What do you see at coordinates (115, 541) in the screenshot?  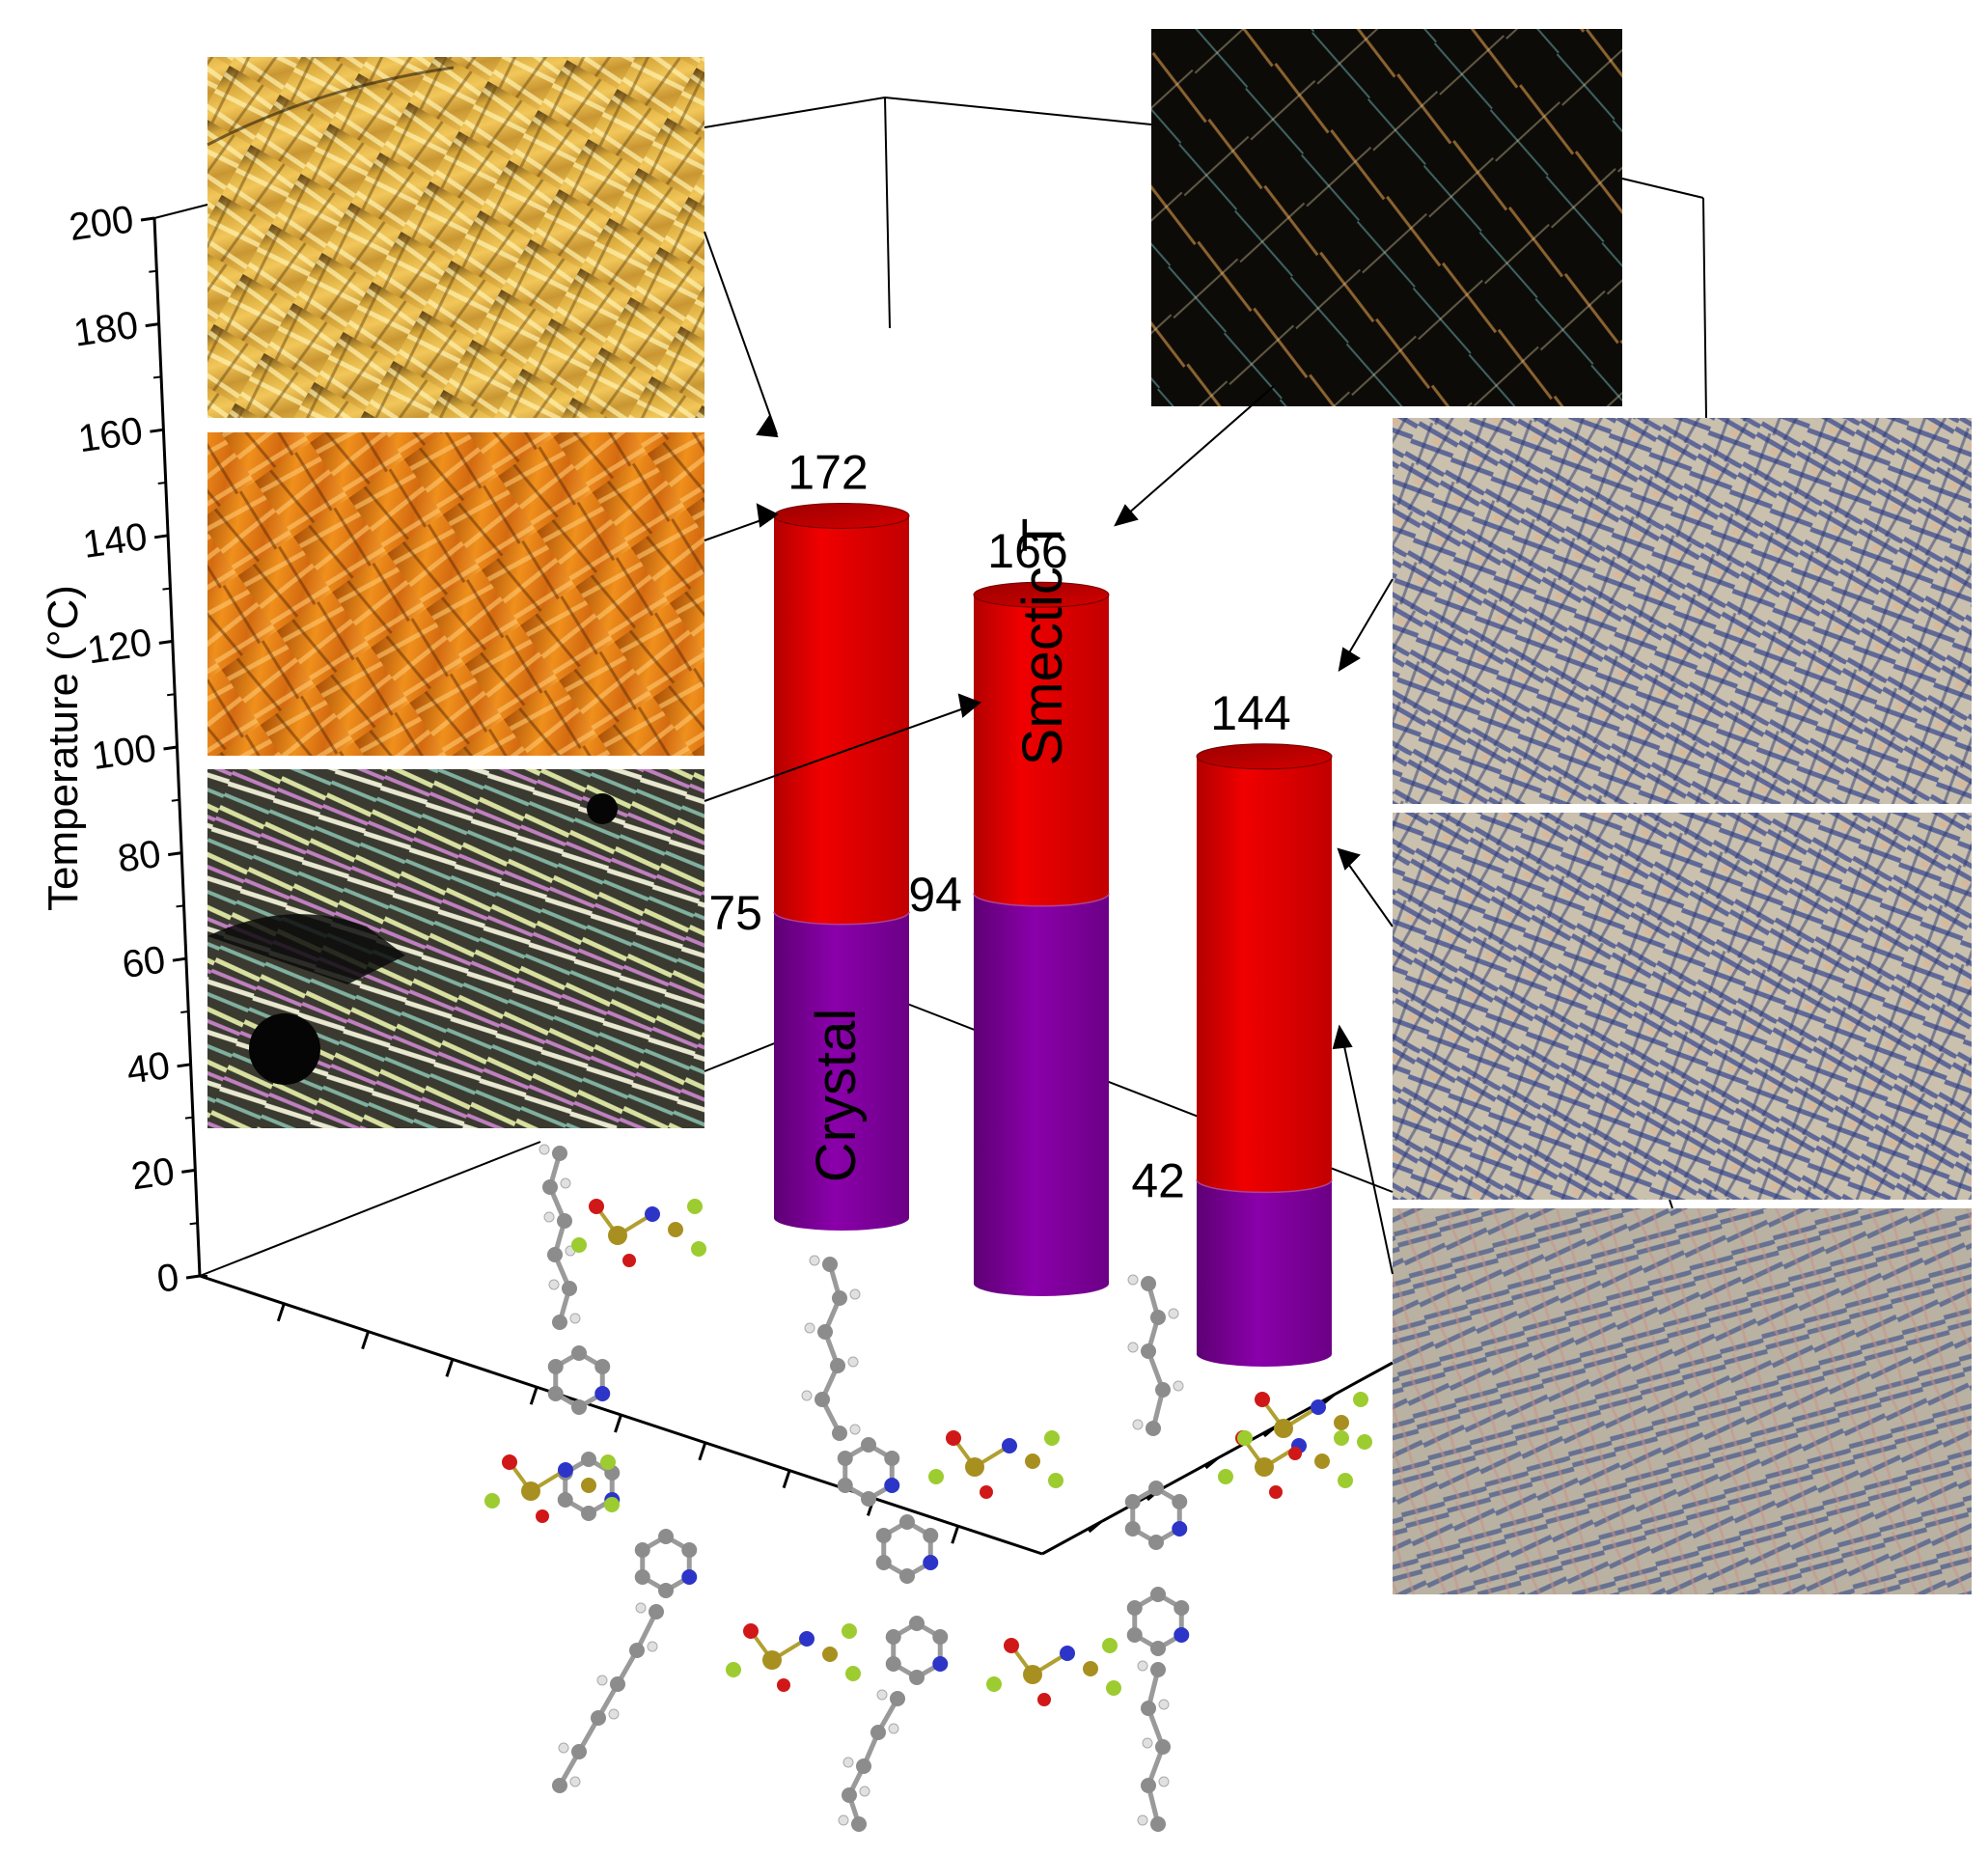 I see `y-tick-label: 140` at bounding box center [115, 541].